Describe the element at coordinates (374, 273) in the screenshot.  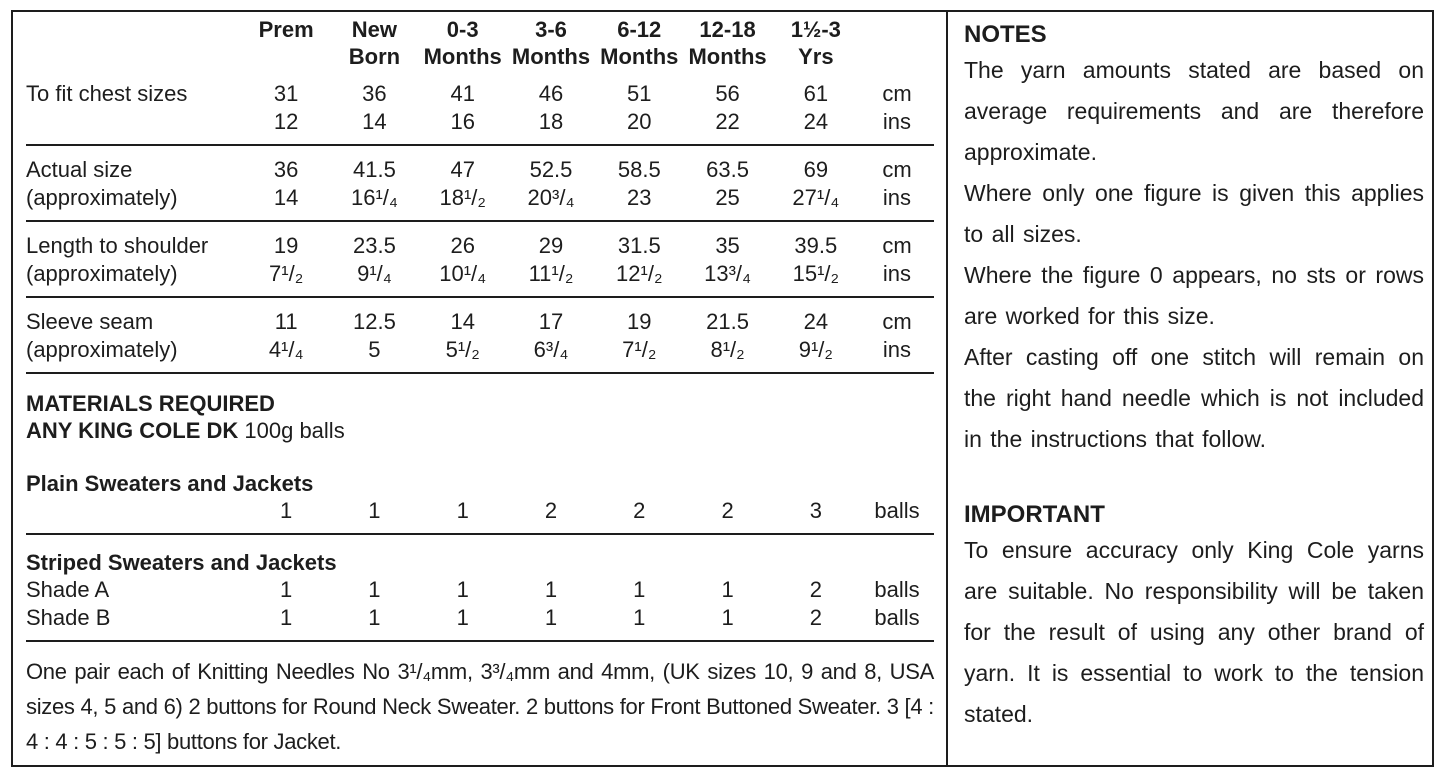
I see `size-value-ins: 9¹/₄` at that location.